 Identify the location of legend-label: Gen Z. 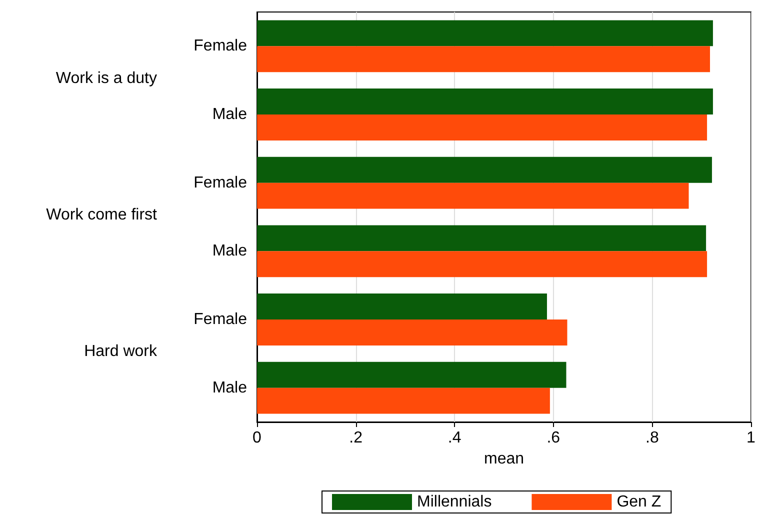
(639, 502).